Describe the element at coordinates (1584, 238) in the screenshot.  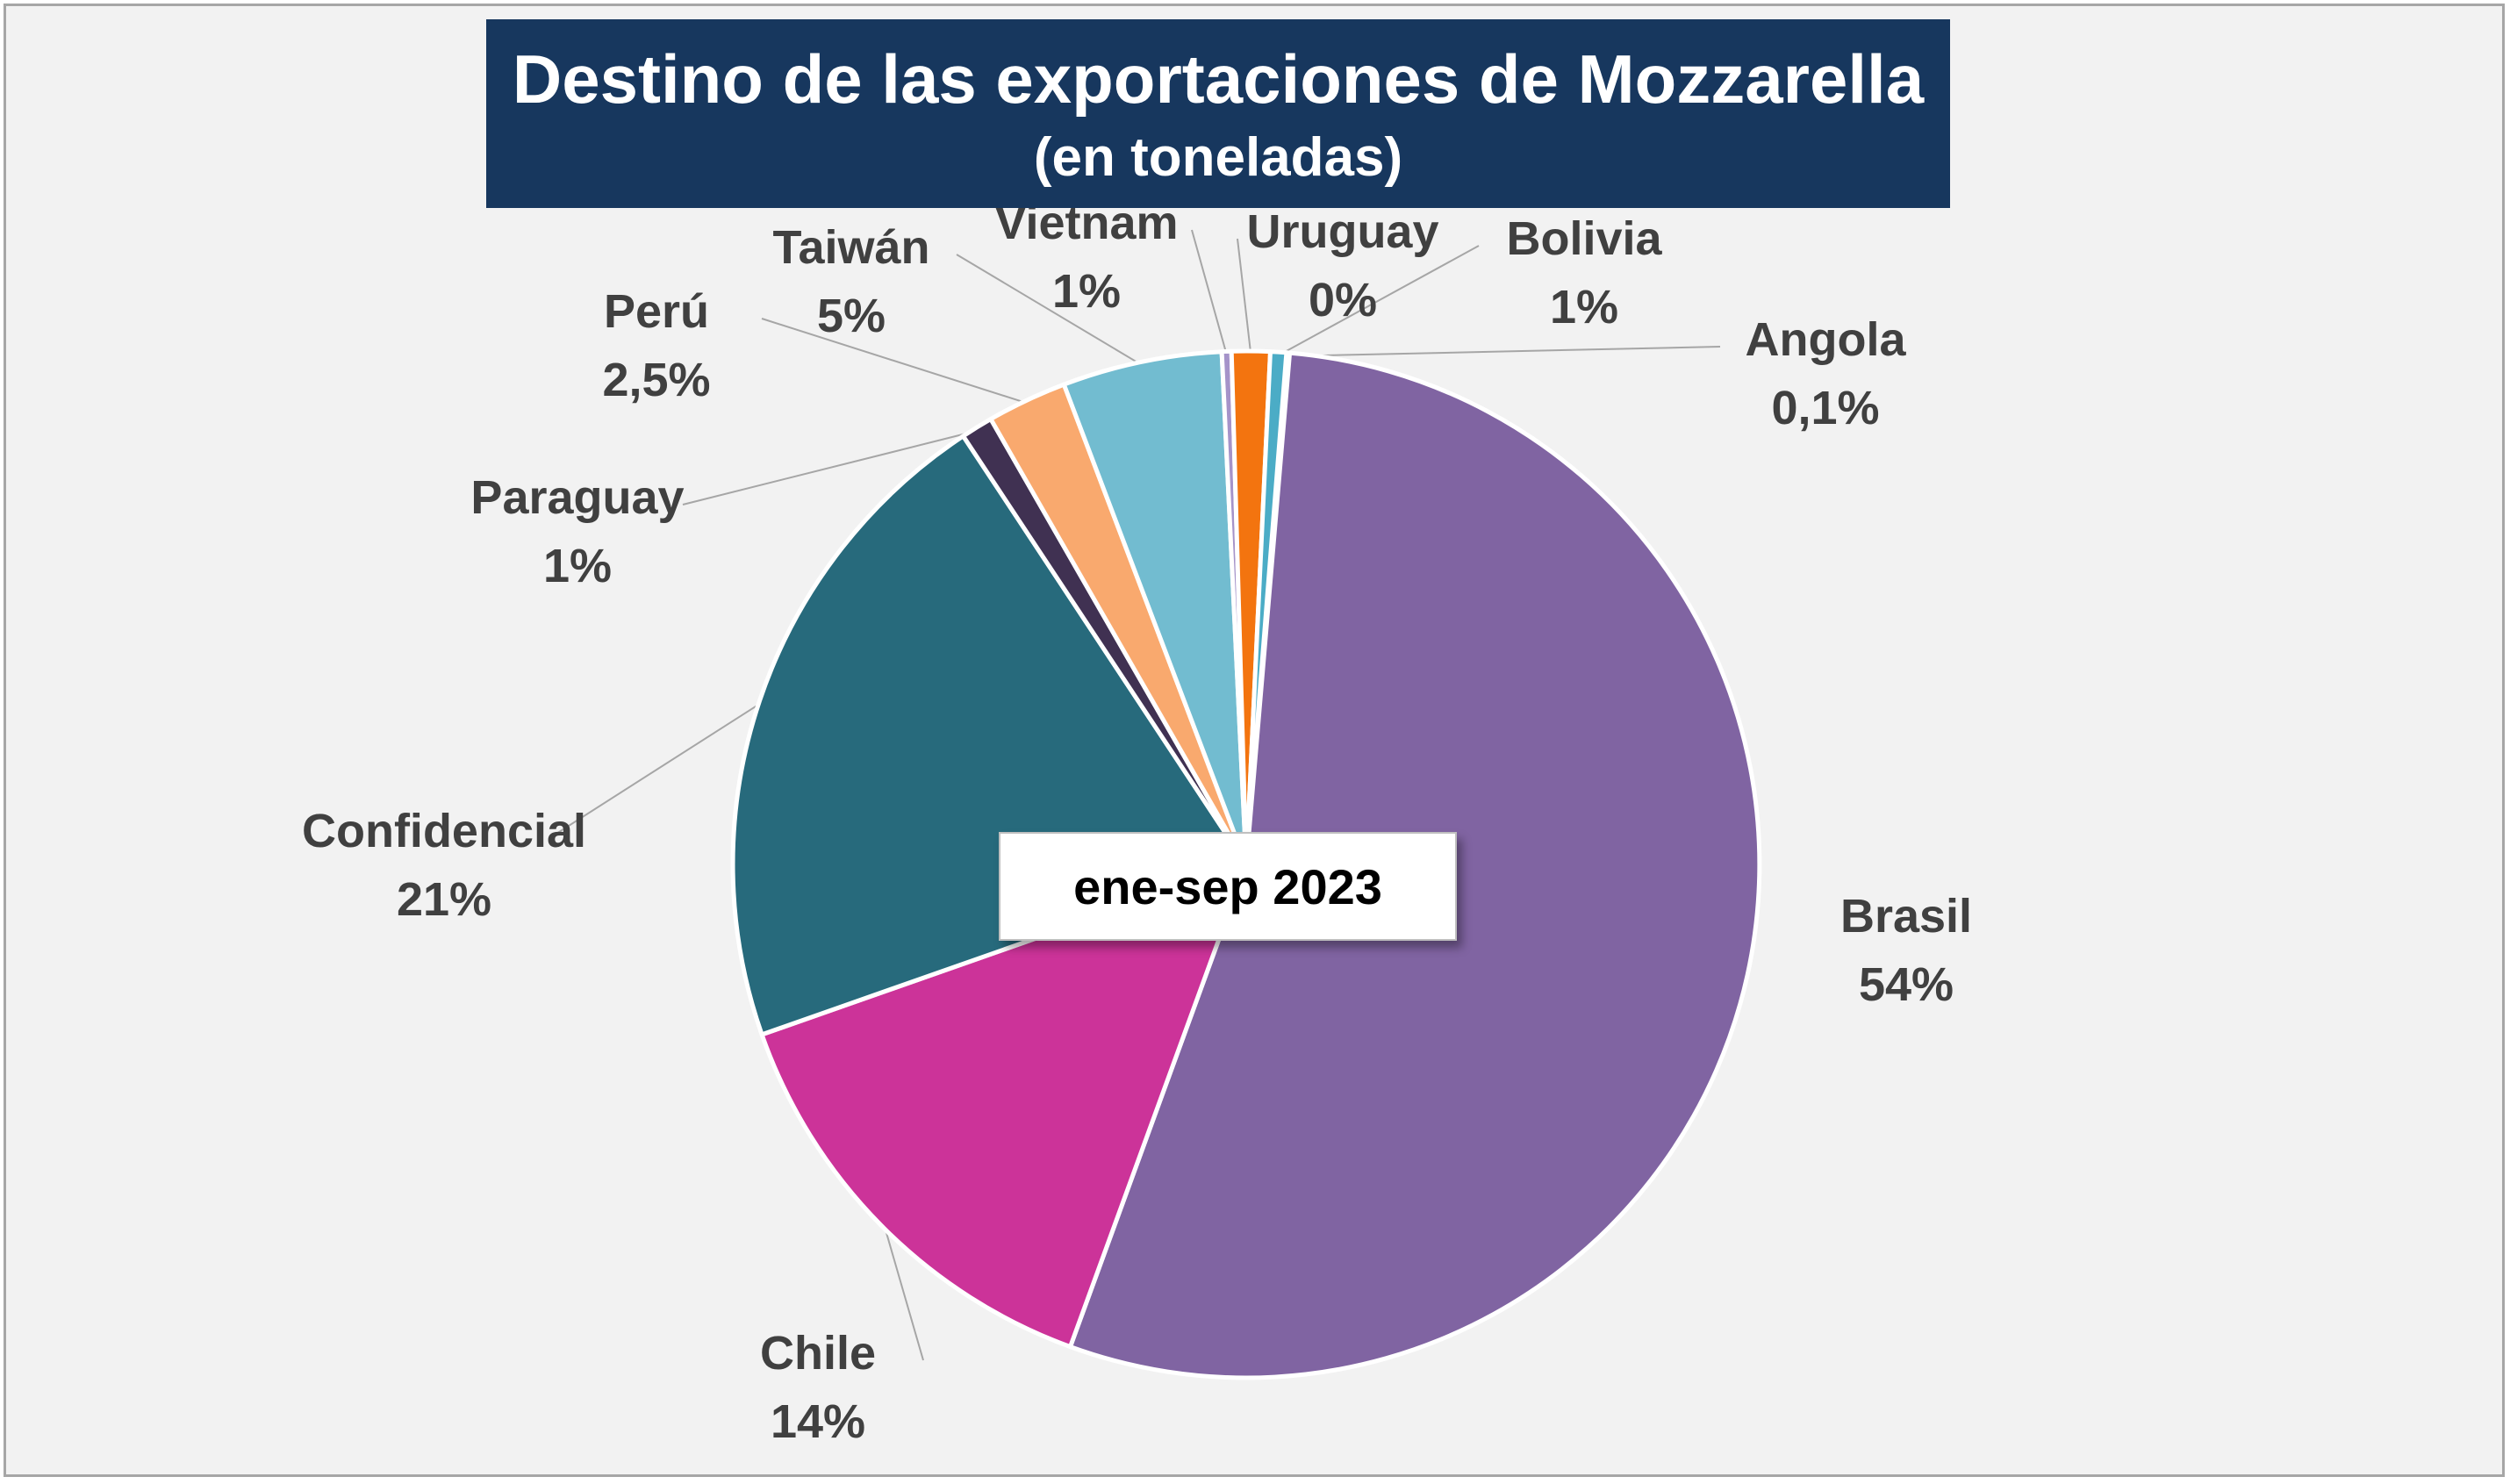
I see `slice-label-bolivia: Bolivia` at that location.